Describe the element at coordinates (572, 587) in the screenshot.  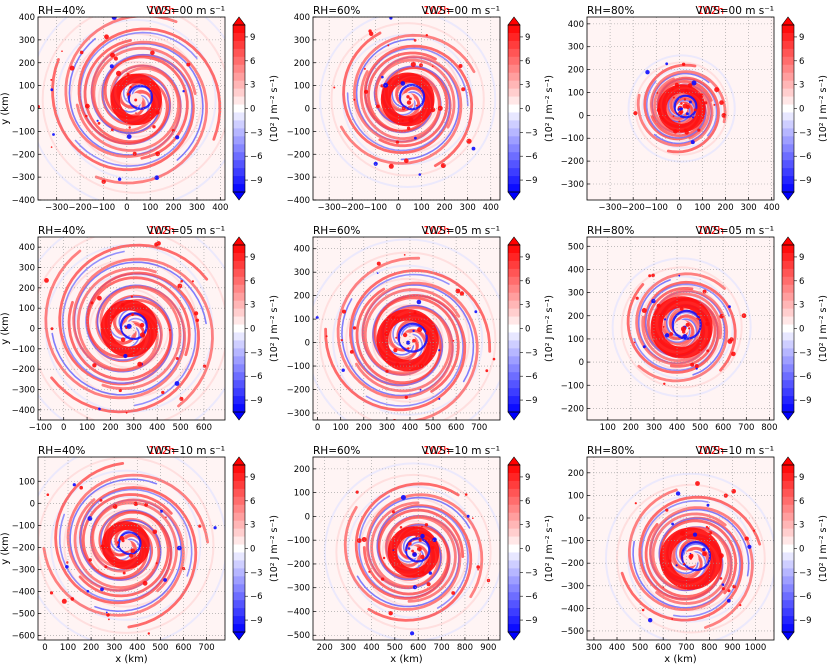
I see `y-tick-label: −300` at that location.